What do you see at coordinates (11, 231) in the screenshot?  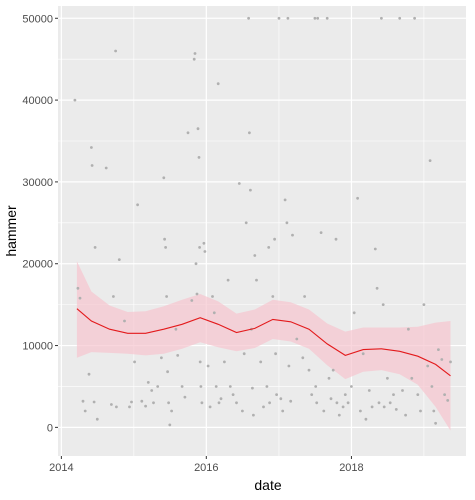 I see `y-axis-label: hammer` at bounding box center [11, 231].